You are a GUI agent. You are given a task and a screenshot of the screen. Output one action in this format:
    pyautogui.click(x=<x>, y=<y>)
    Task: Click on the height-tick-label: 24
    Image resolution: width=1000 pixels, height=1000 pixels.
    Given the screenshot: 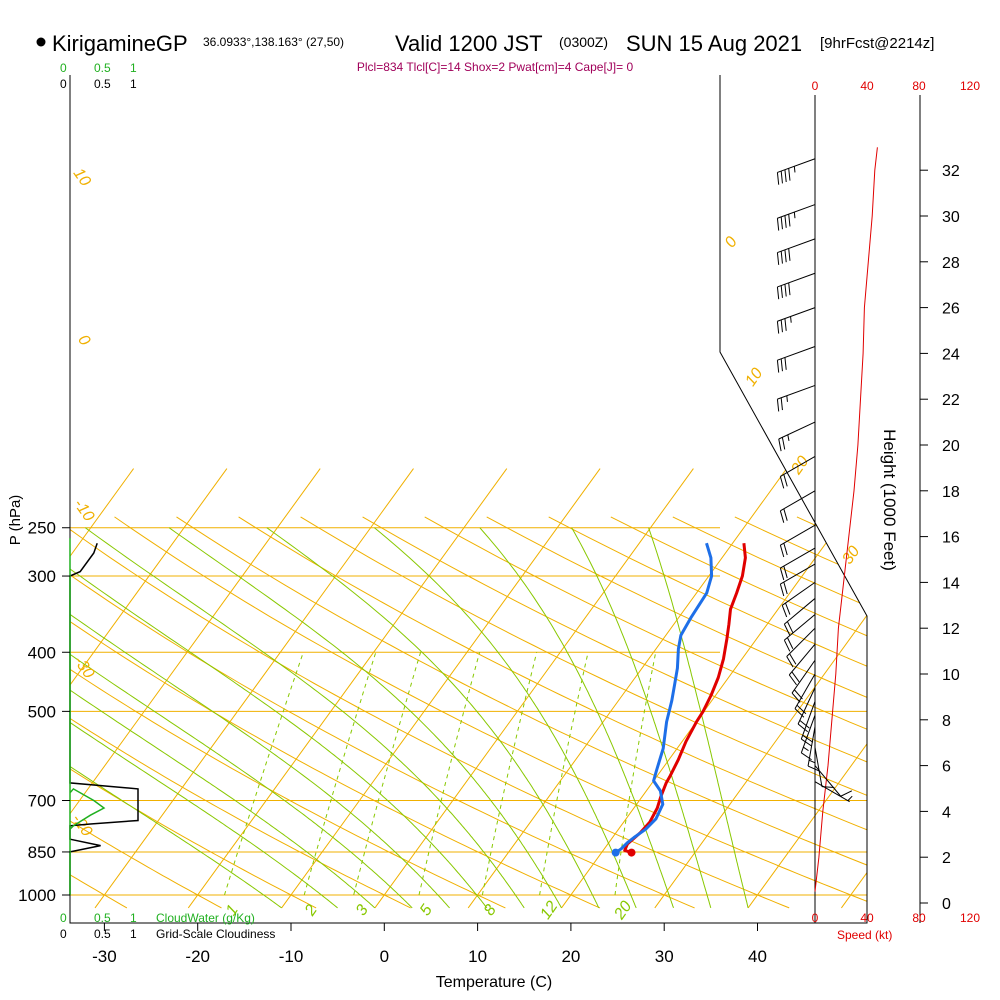 What is the action you would take?
    pyautogui.click(x=951, y=354)
    